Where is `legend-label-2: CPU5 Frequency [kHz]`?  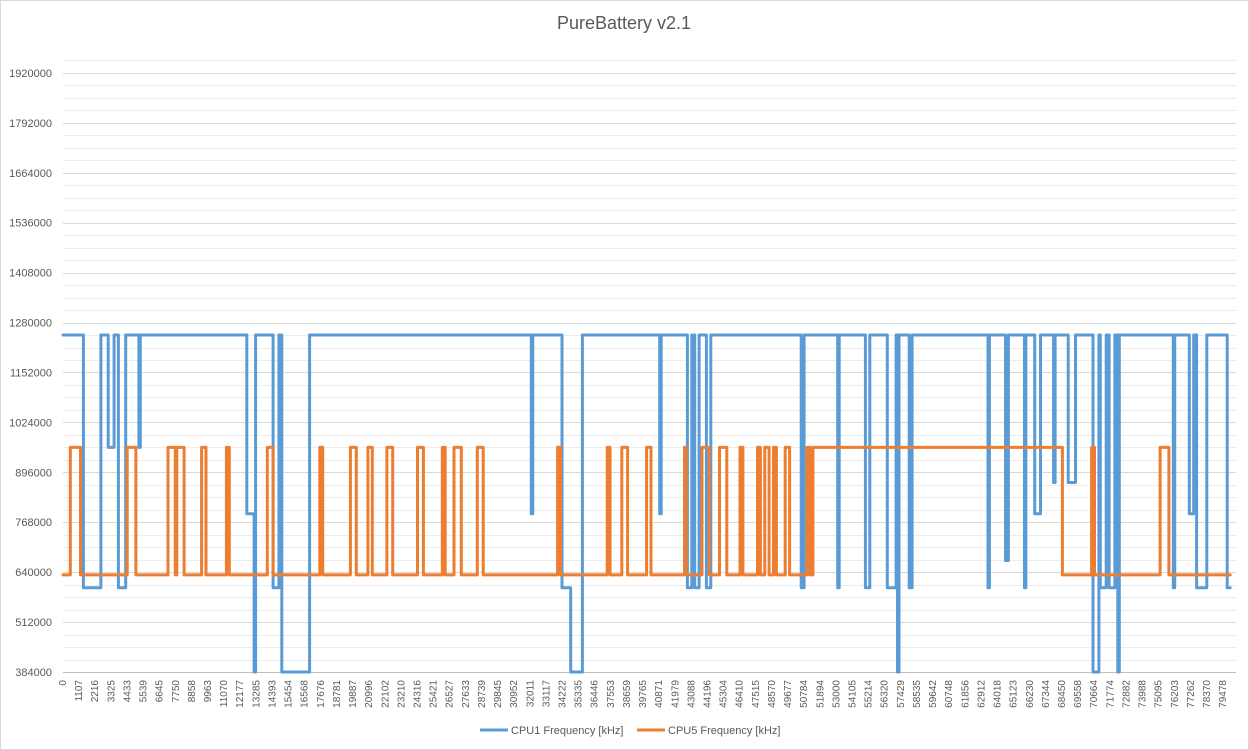 legend-label-2: CPU5 Frequency [kHz] is located at coordinates (724, 731).